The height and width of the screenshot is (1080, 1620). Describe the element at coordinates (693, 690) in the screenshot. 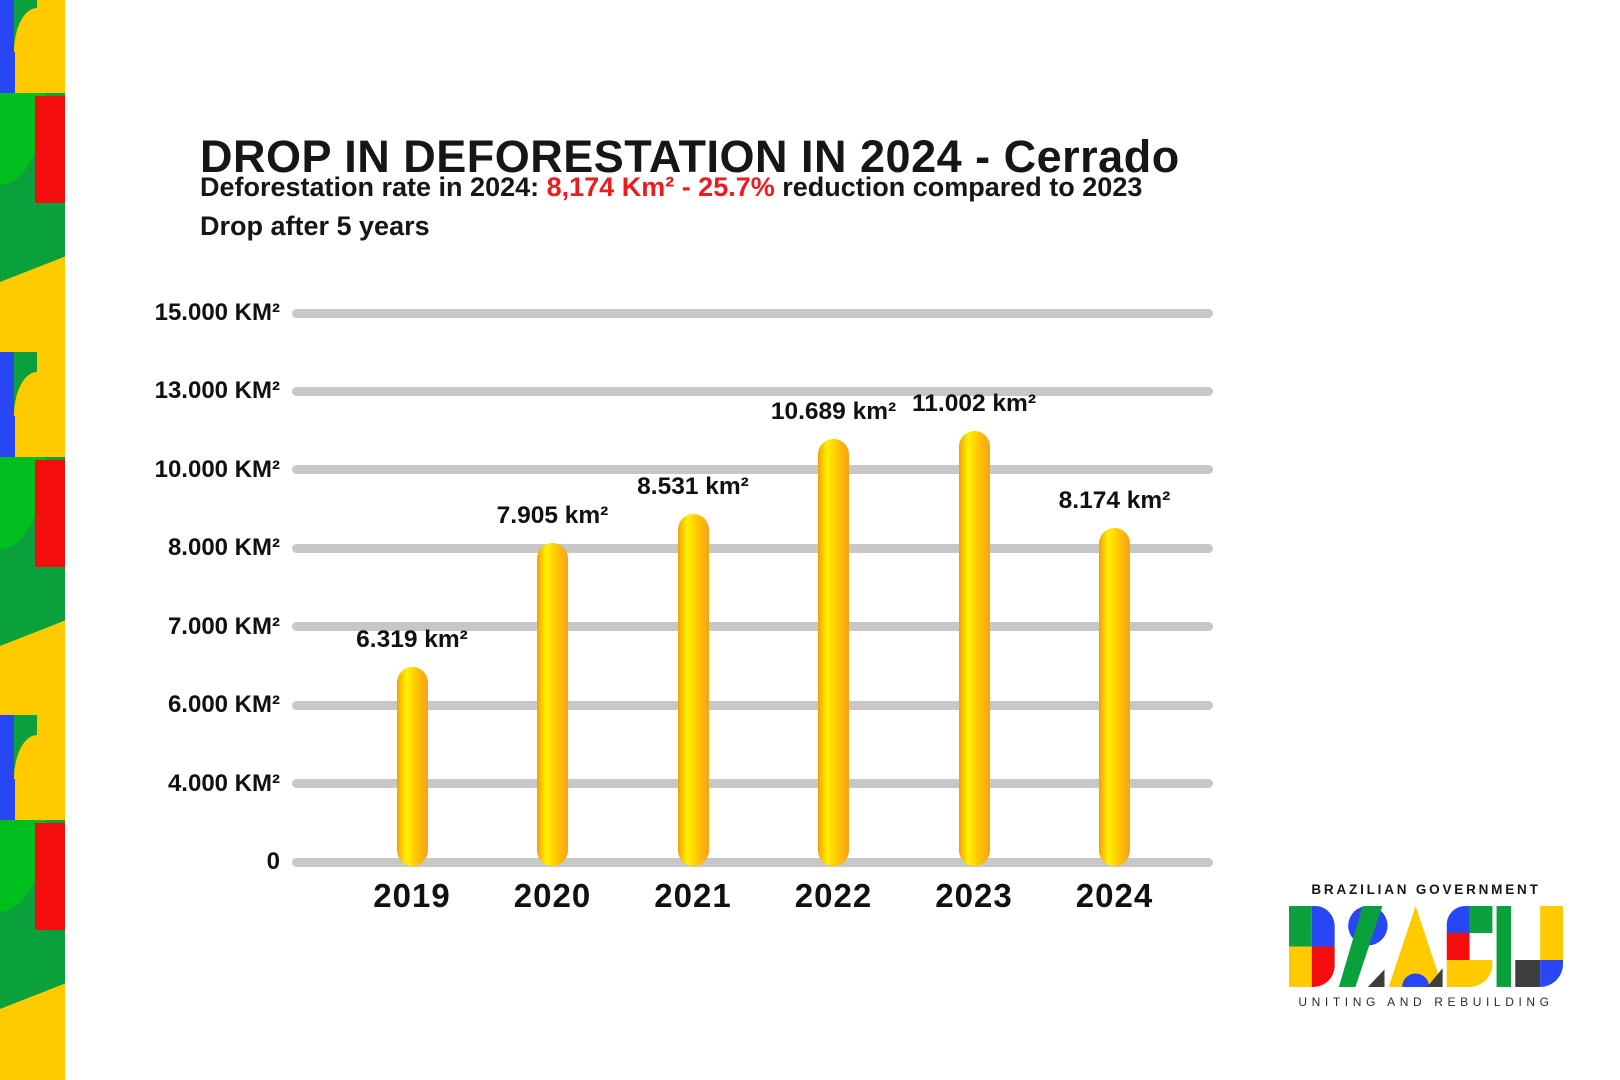

I see `bar-2021` at that location.